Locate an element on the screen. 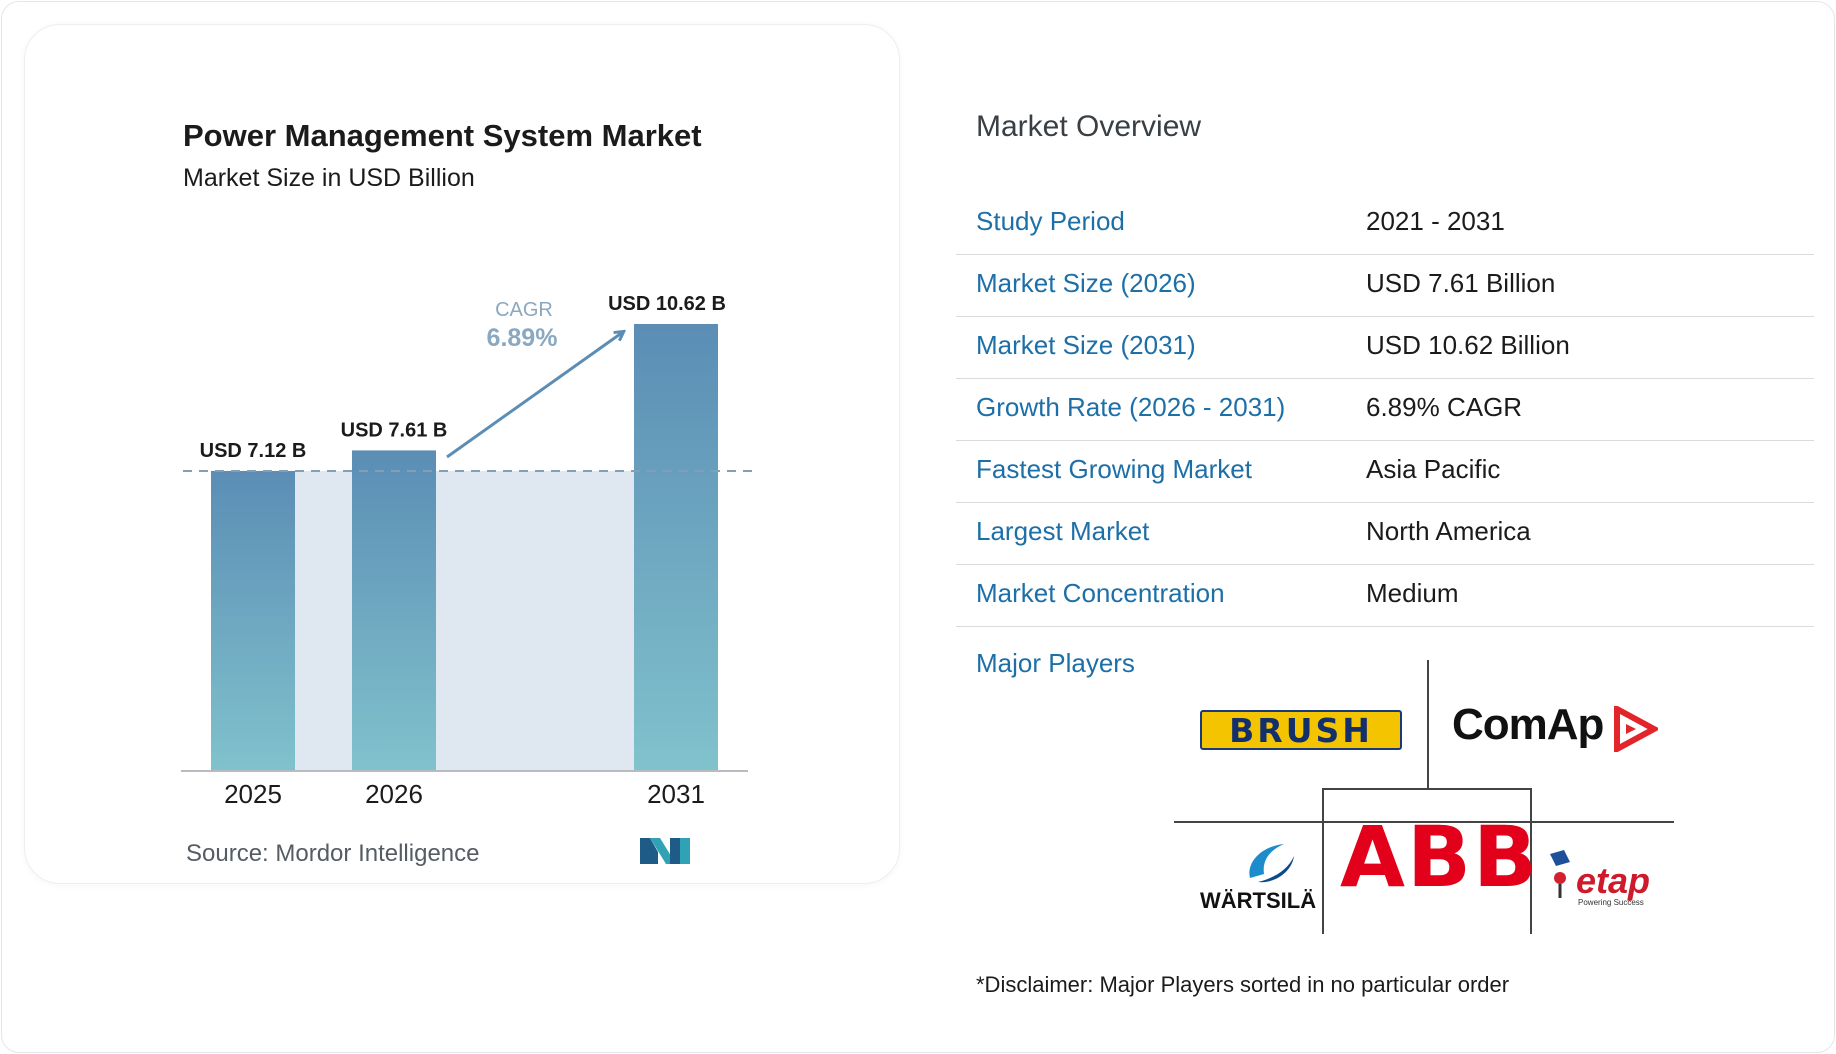  overview-row: Market Size (2031) USD 10.62 Billion is located at coordinates (1385, 347).